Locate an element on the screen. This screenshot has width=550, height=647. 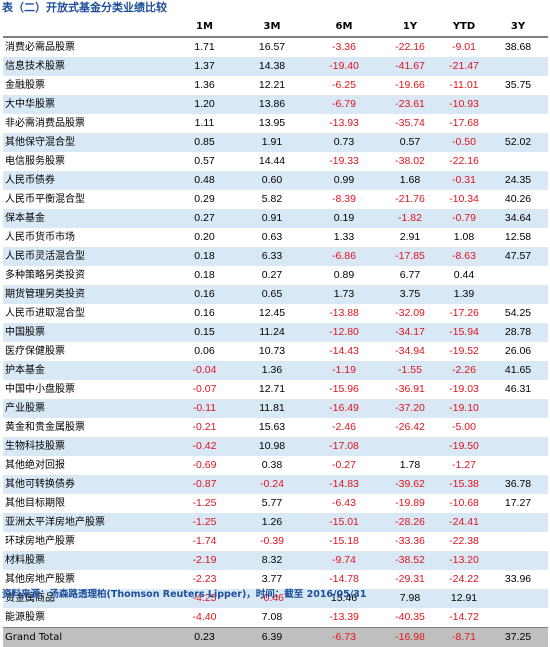
return-6m-cell: -19.33 is located at coordinates (344, 161).